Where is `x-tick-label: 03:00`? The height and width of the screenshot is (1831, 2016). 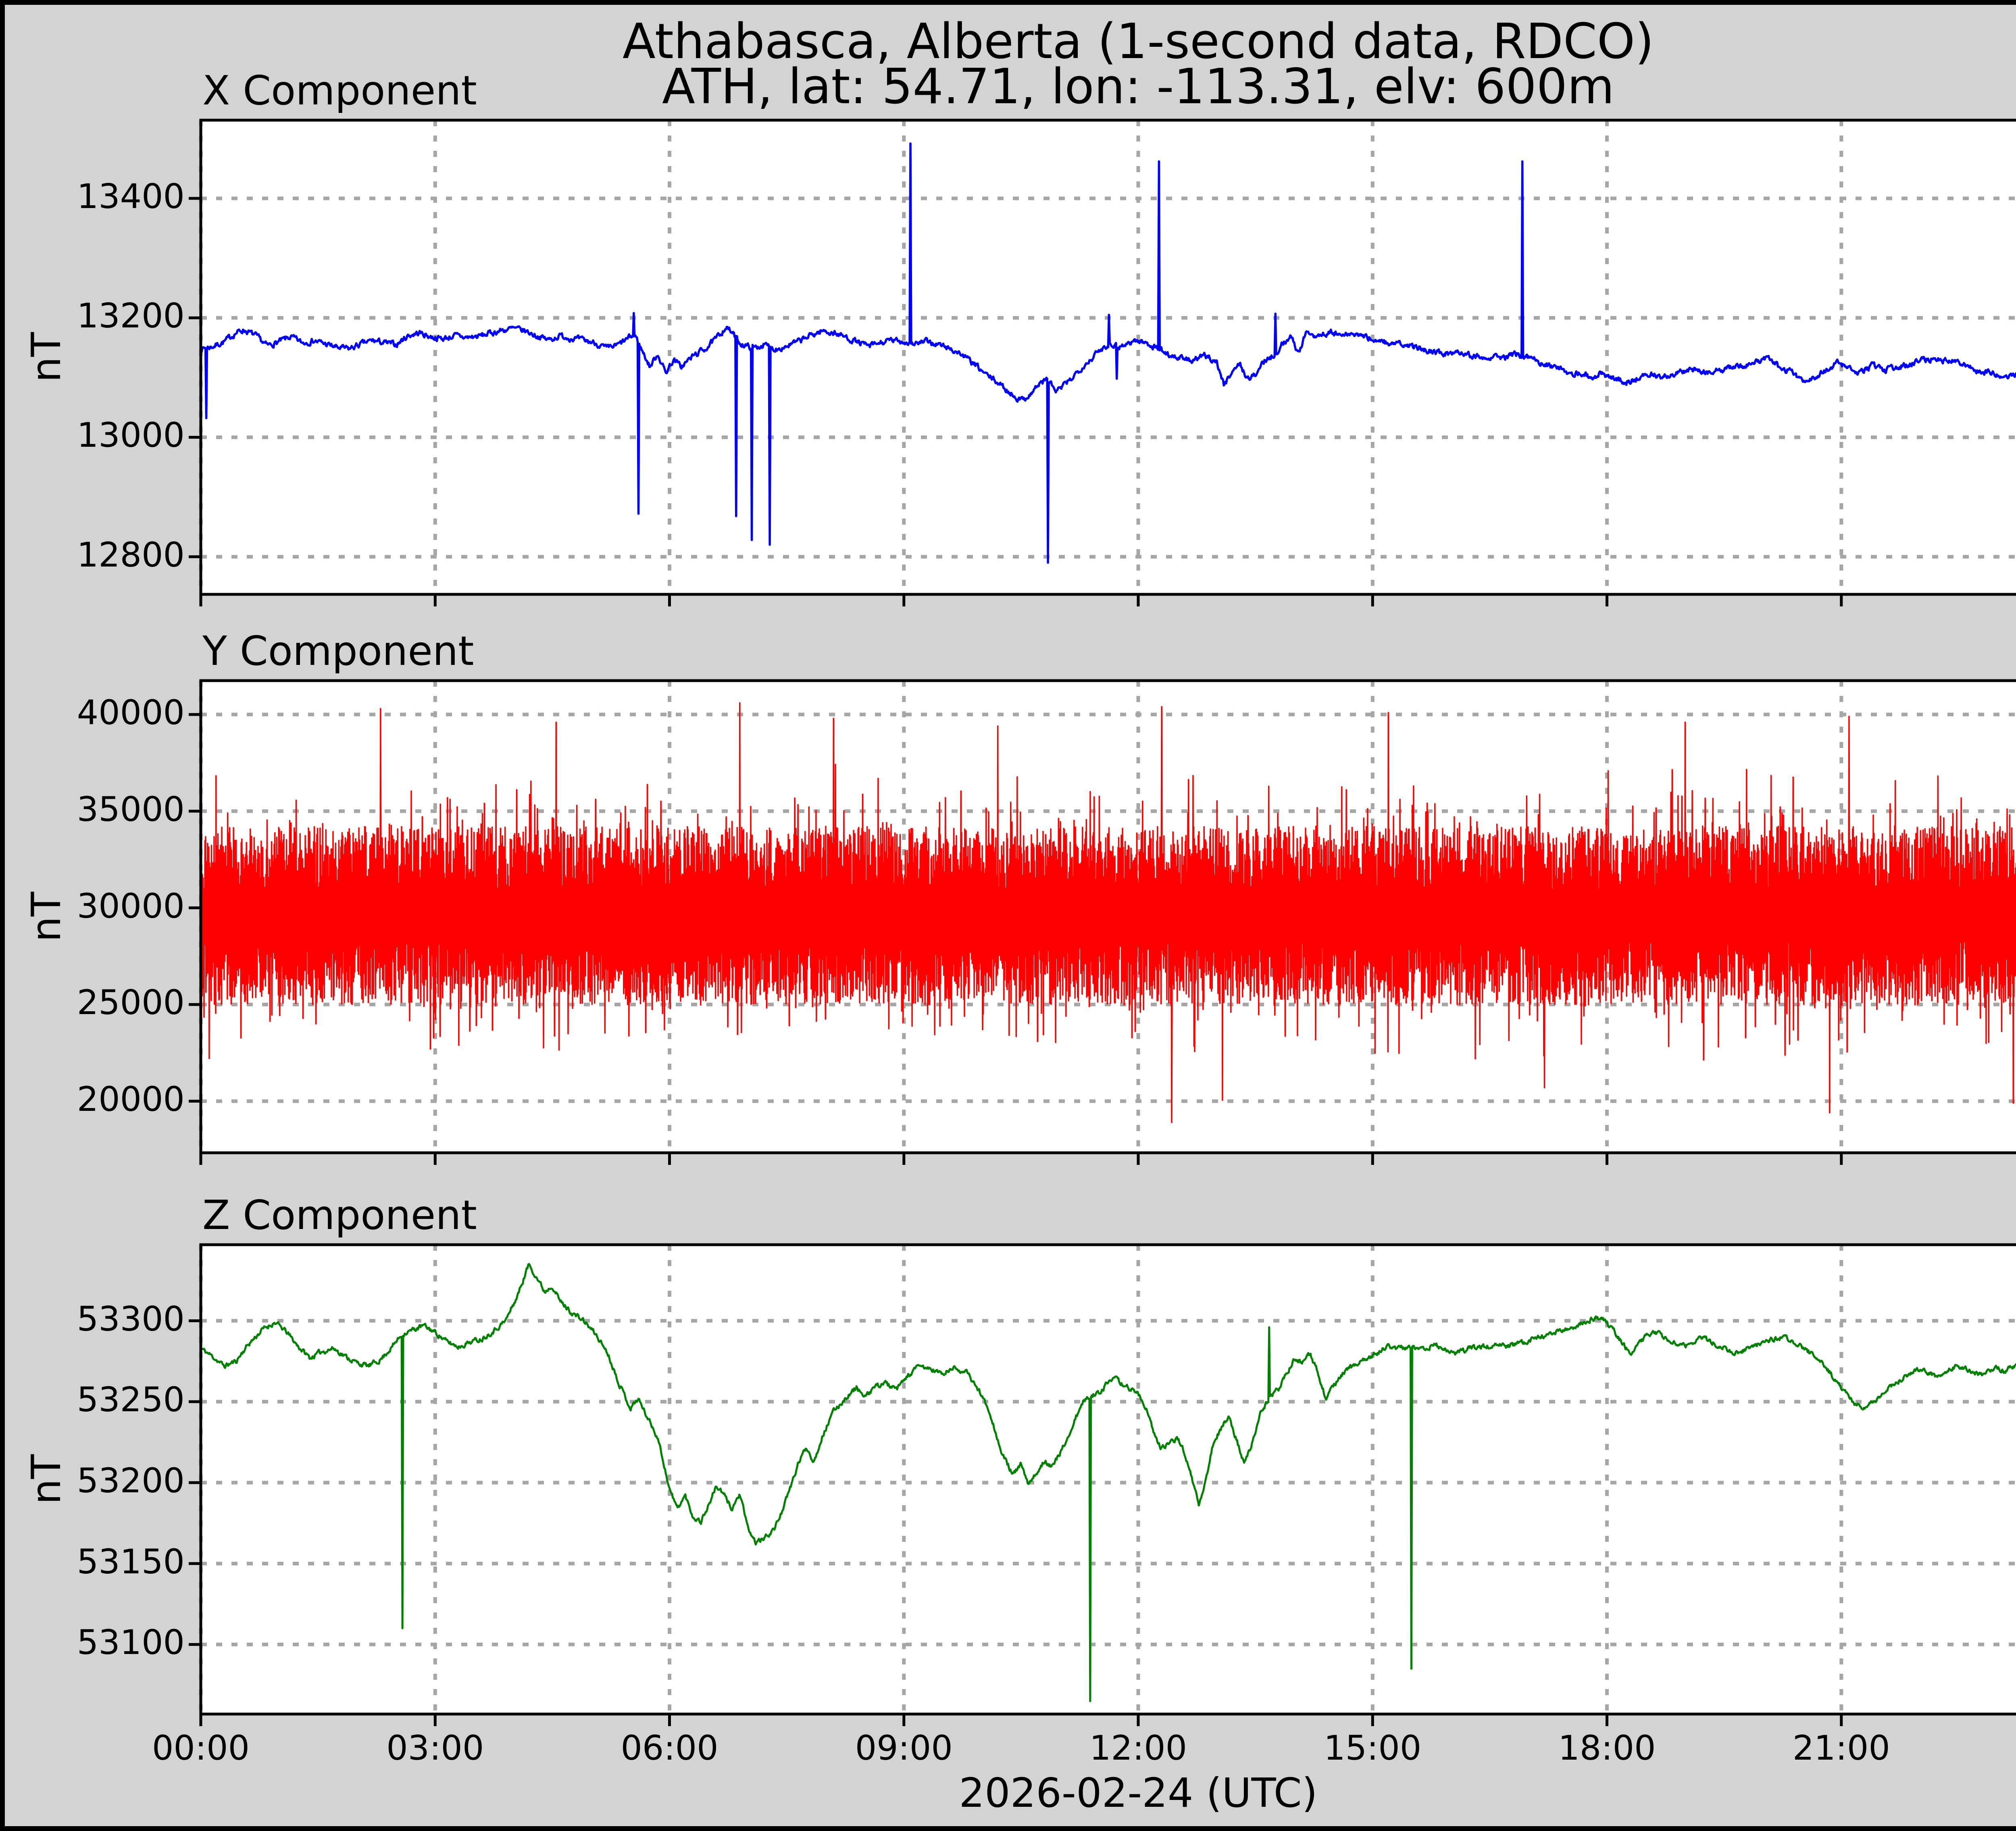 x-tick-label: 03:00 is located at coordinates (435, 1748).